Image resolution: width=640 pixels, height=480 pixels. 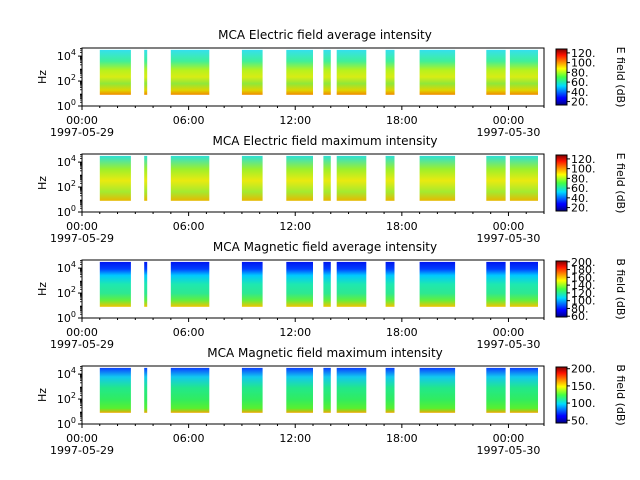 What do you see at coordinates (325, 35) in the screenshot?
I see `panel-title: MCA Electric field average intensity` at bounding box center [325, 35].